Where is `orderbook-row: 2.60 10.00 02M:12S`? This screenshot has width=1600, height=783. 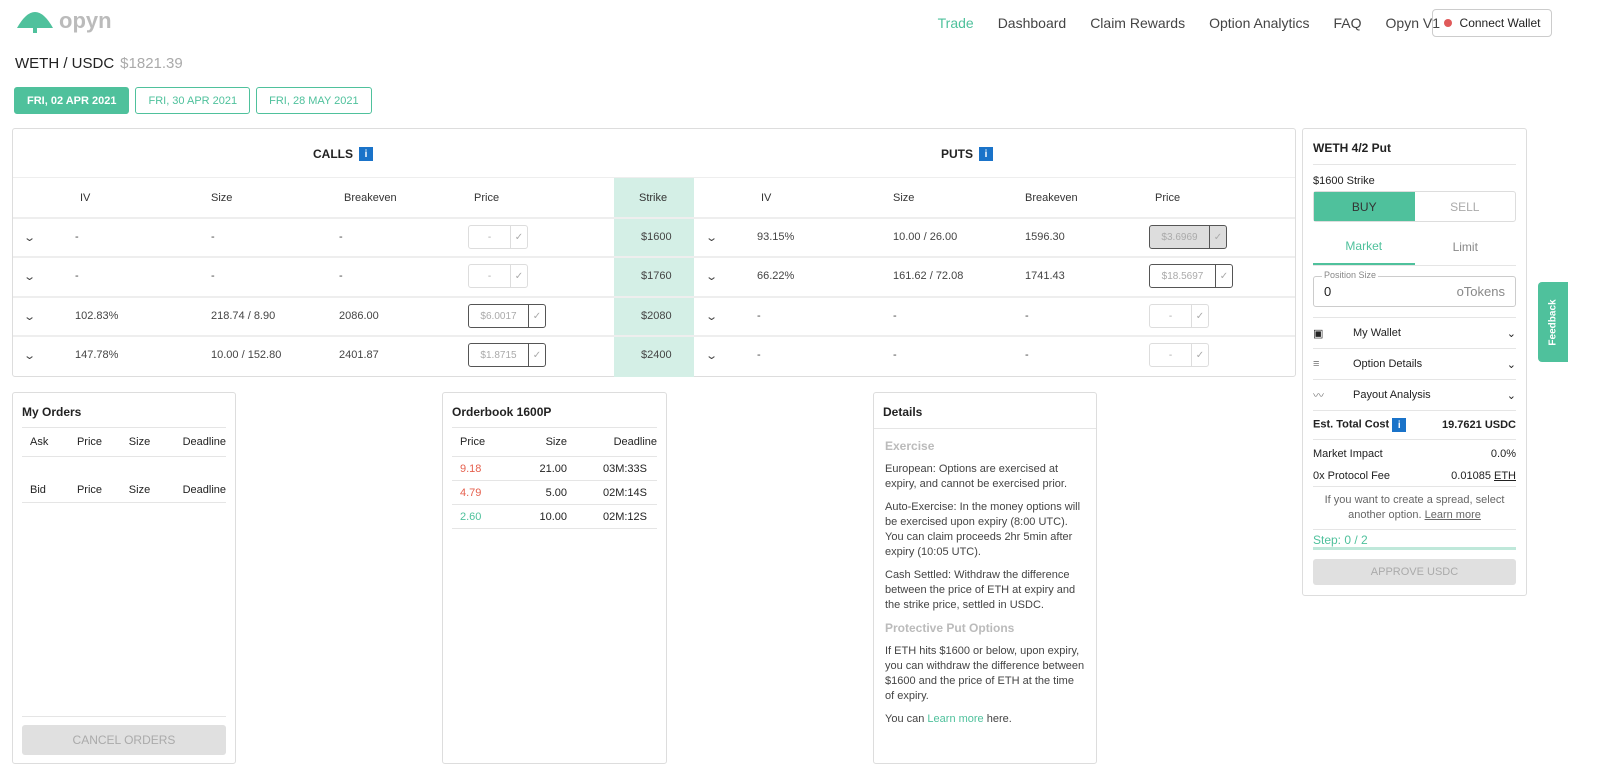 orderbook-row: 2.60 10.00 02M:12S is located at coordinates (554, 517).